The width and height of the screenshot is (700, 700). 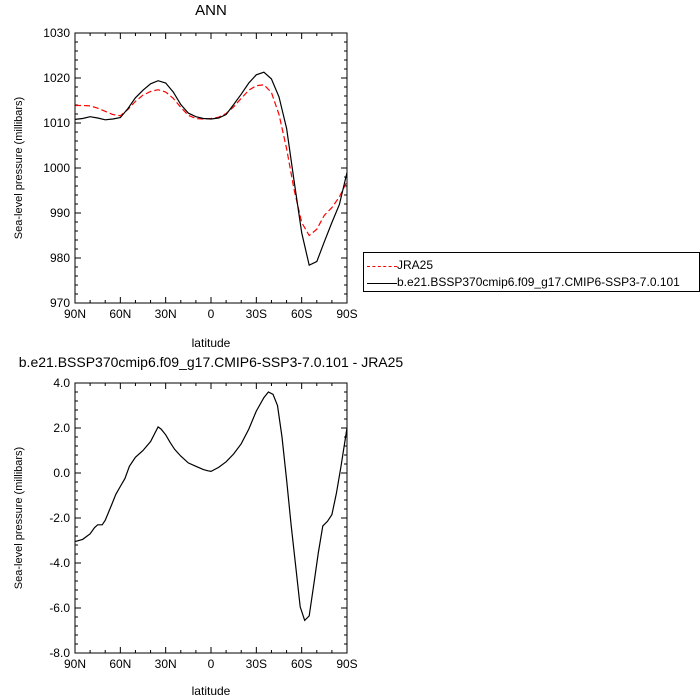 What do you see at coordinates (59, 608) in the screenshot?
I see `y-tick-label: -6.0` at bounding box center [59, 608].